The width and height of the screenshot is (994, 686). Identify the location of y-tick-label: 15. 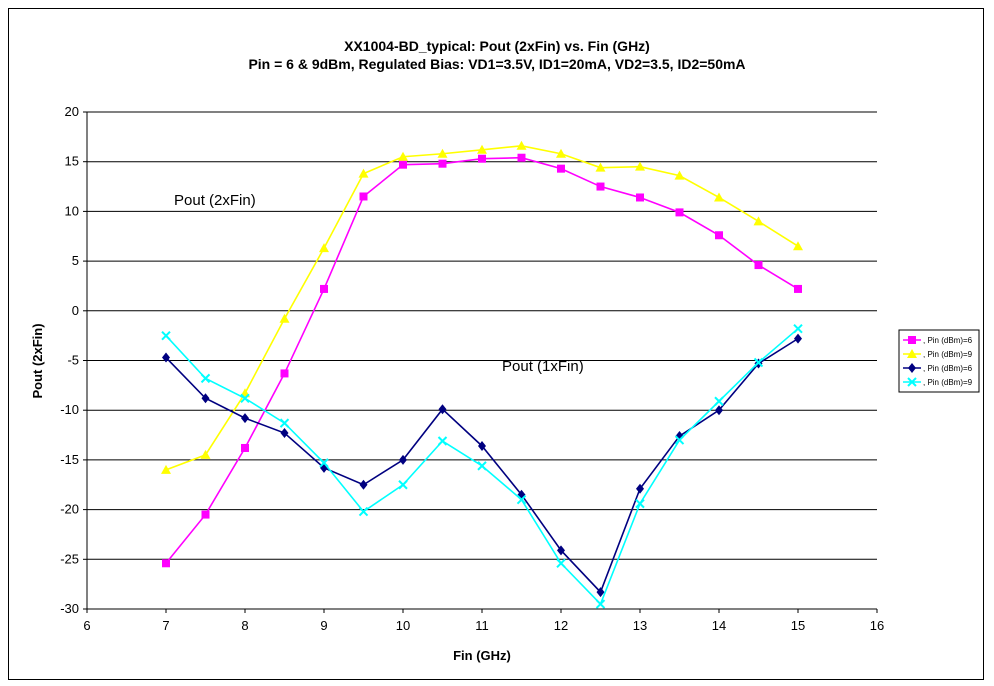
(72, 161).